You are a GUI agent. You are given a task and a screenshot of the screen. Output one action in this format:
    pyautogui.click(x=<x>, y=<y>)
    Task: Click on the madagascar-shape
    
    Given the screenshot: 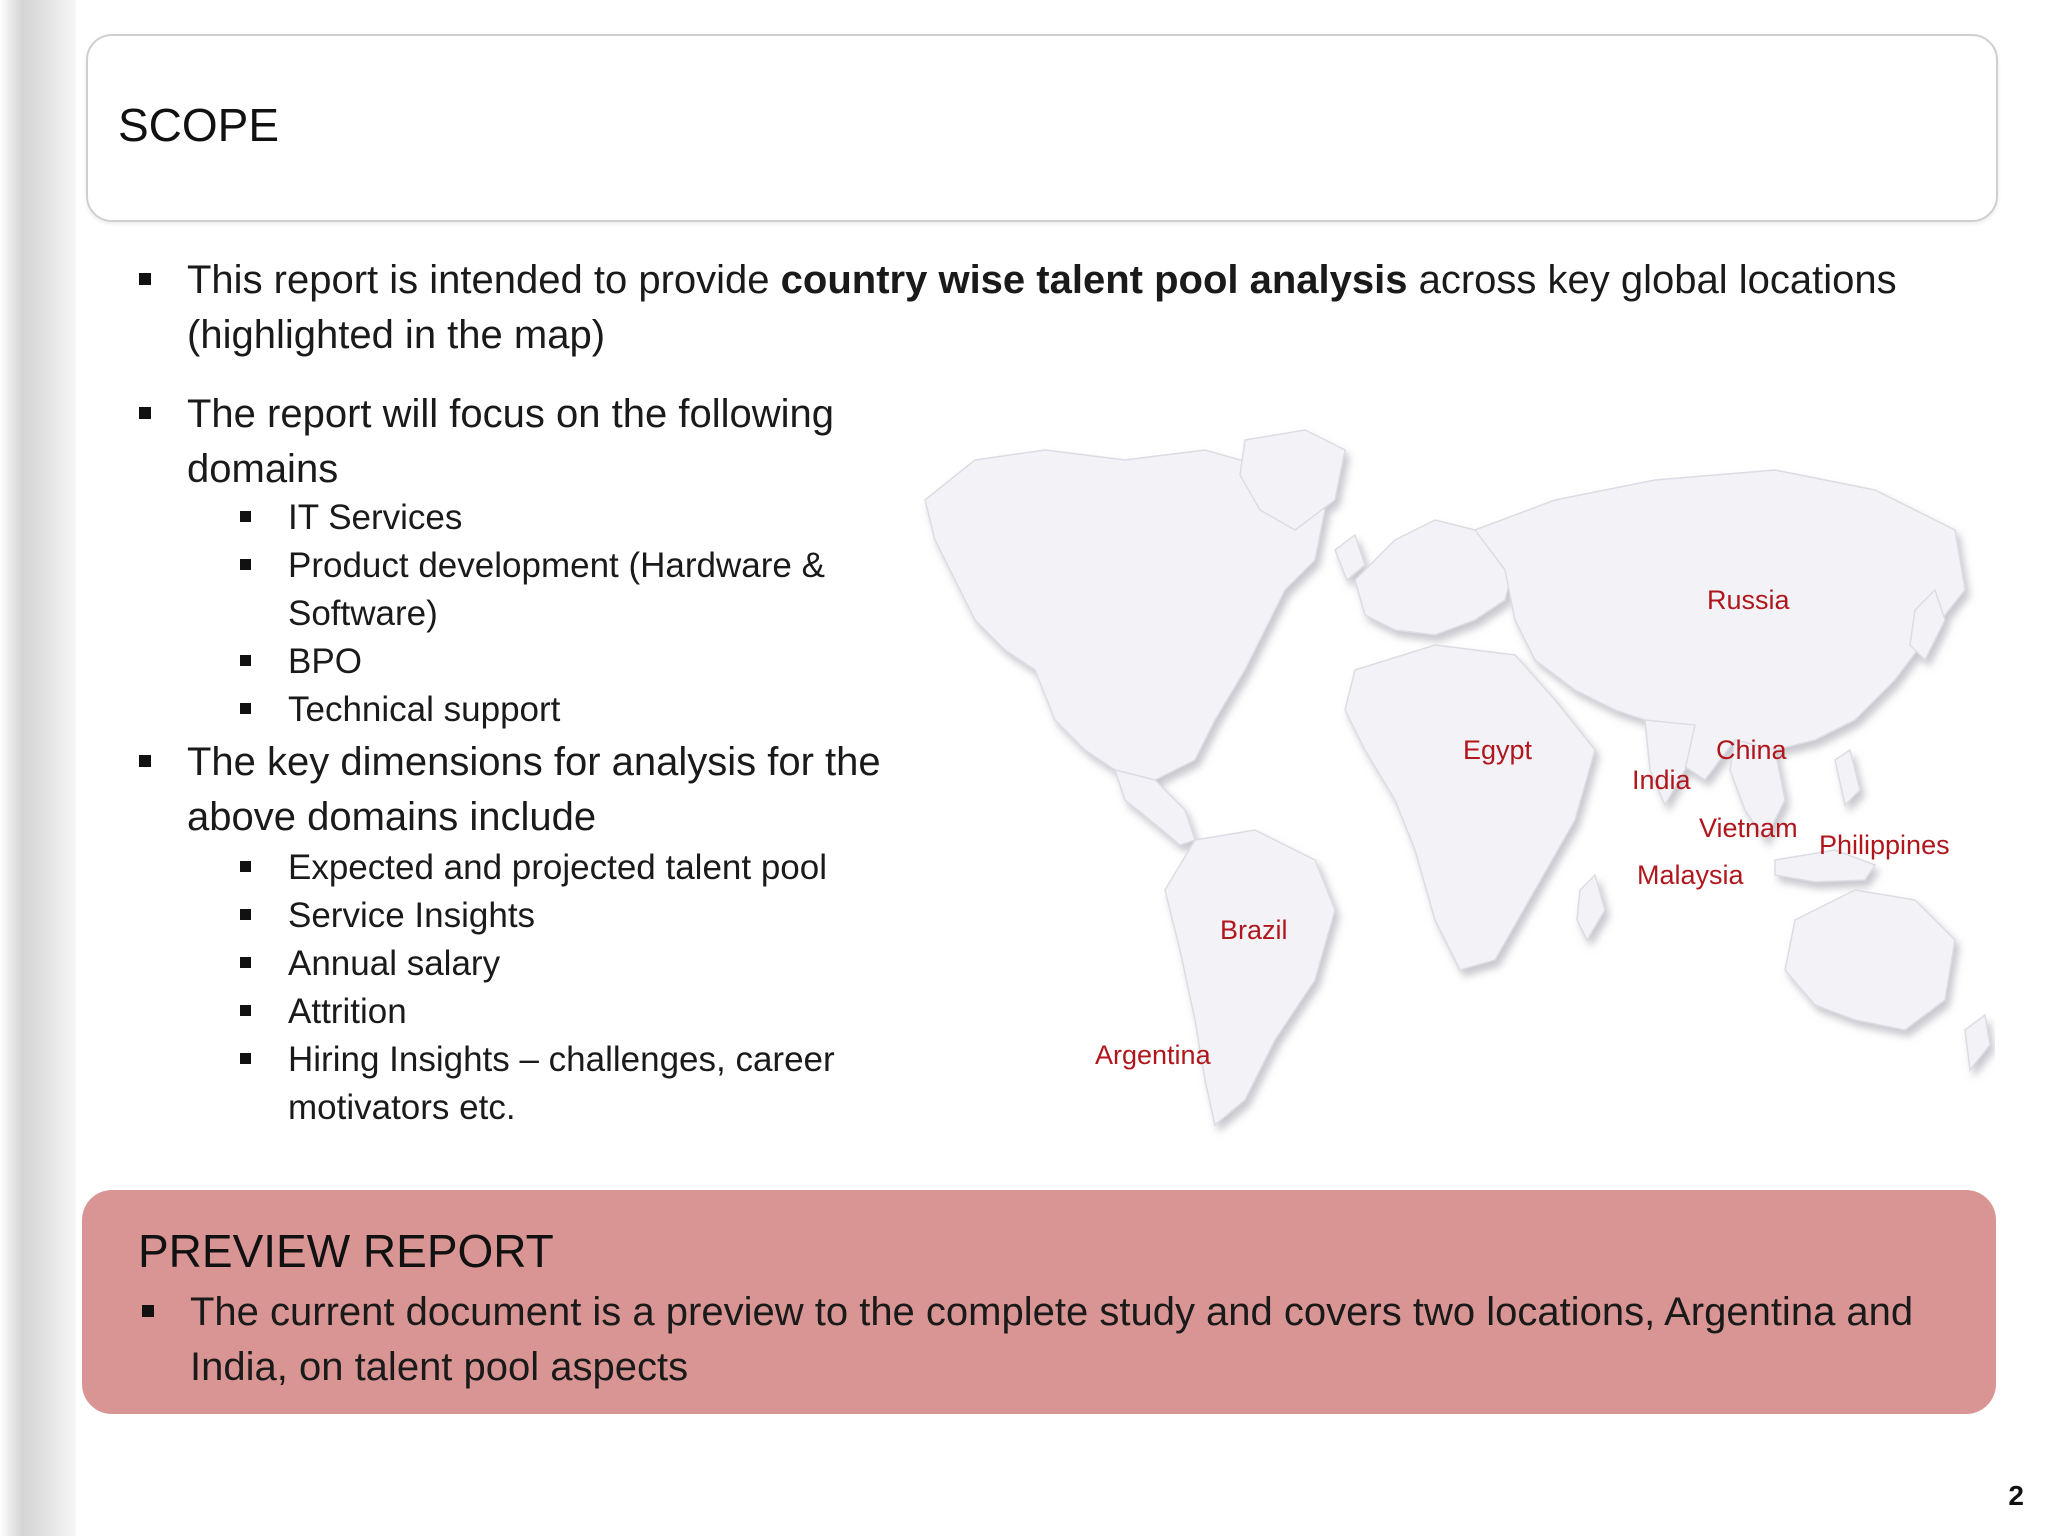 What is the action you would take?
    pyautogui.click(x=1591, y=907)
    